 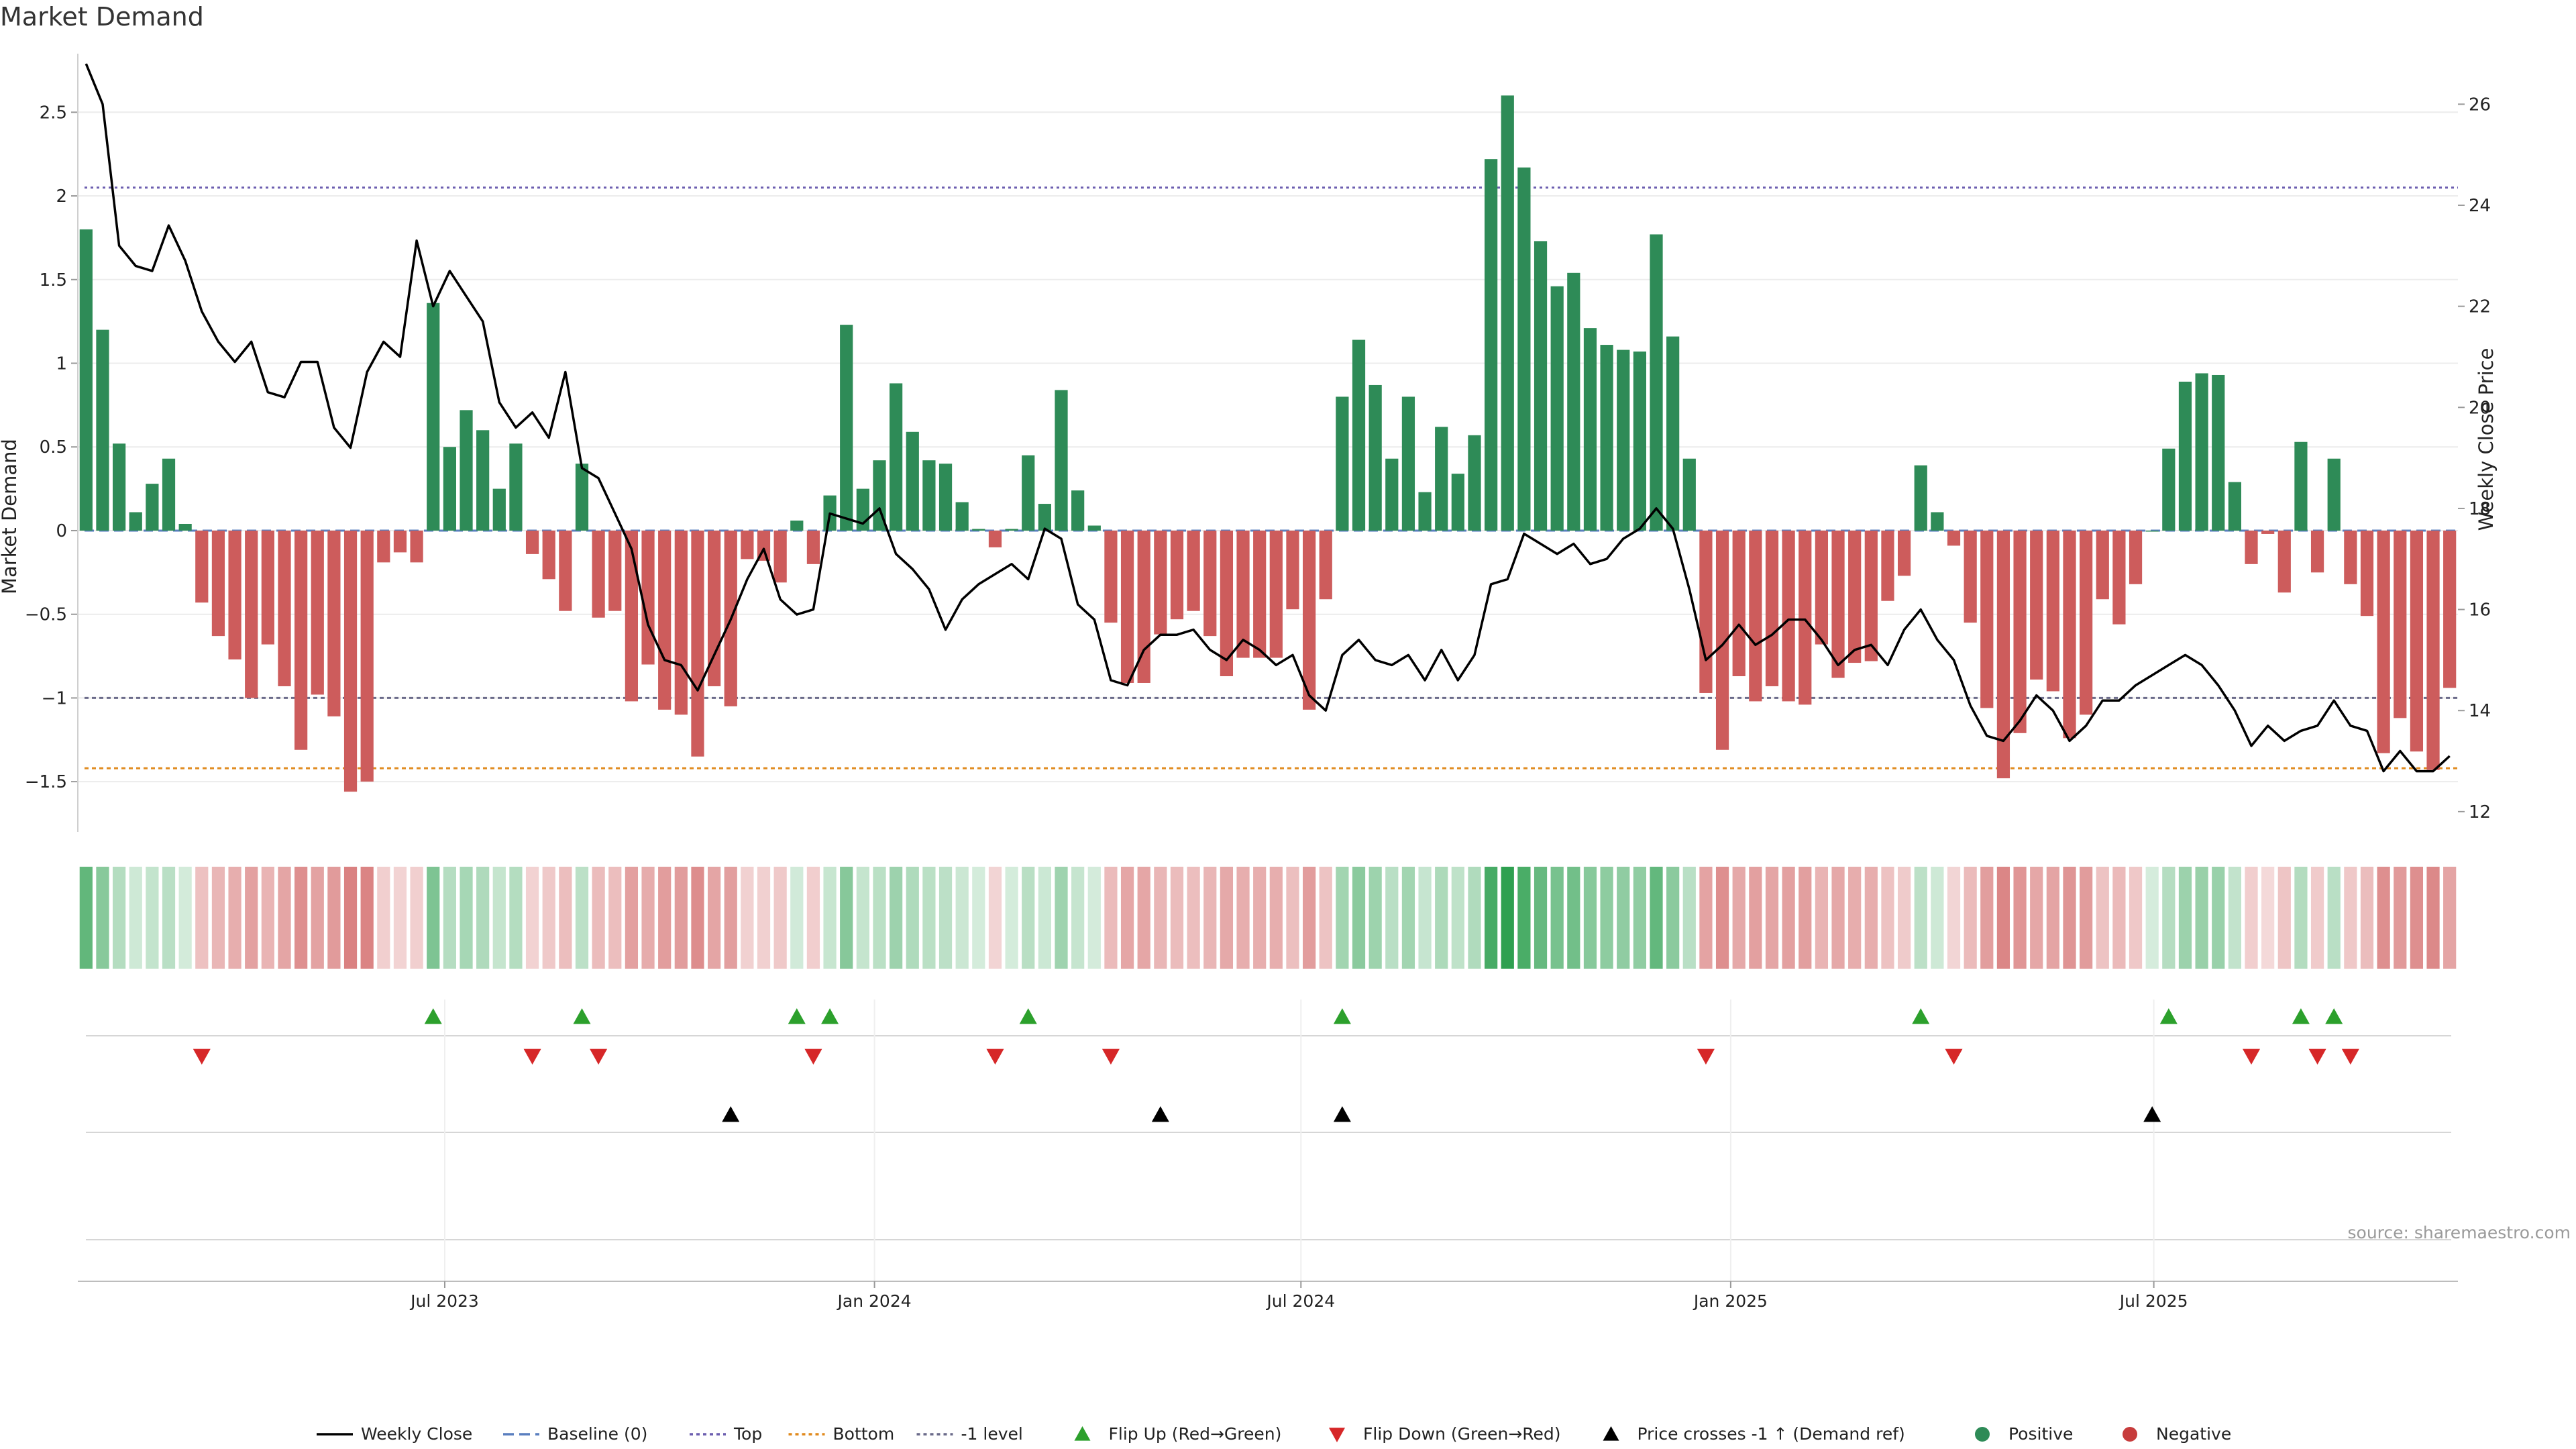 What do you see at coordinates (864, 1434) in the screenshot?
I see `legend-label: Bottom` at bounding box center [864, 1434].